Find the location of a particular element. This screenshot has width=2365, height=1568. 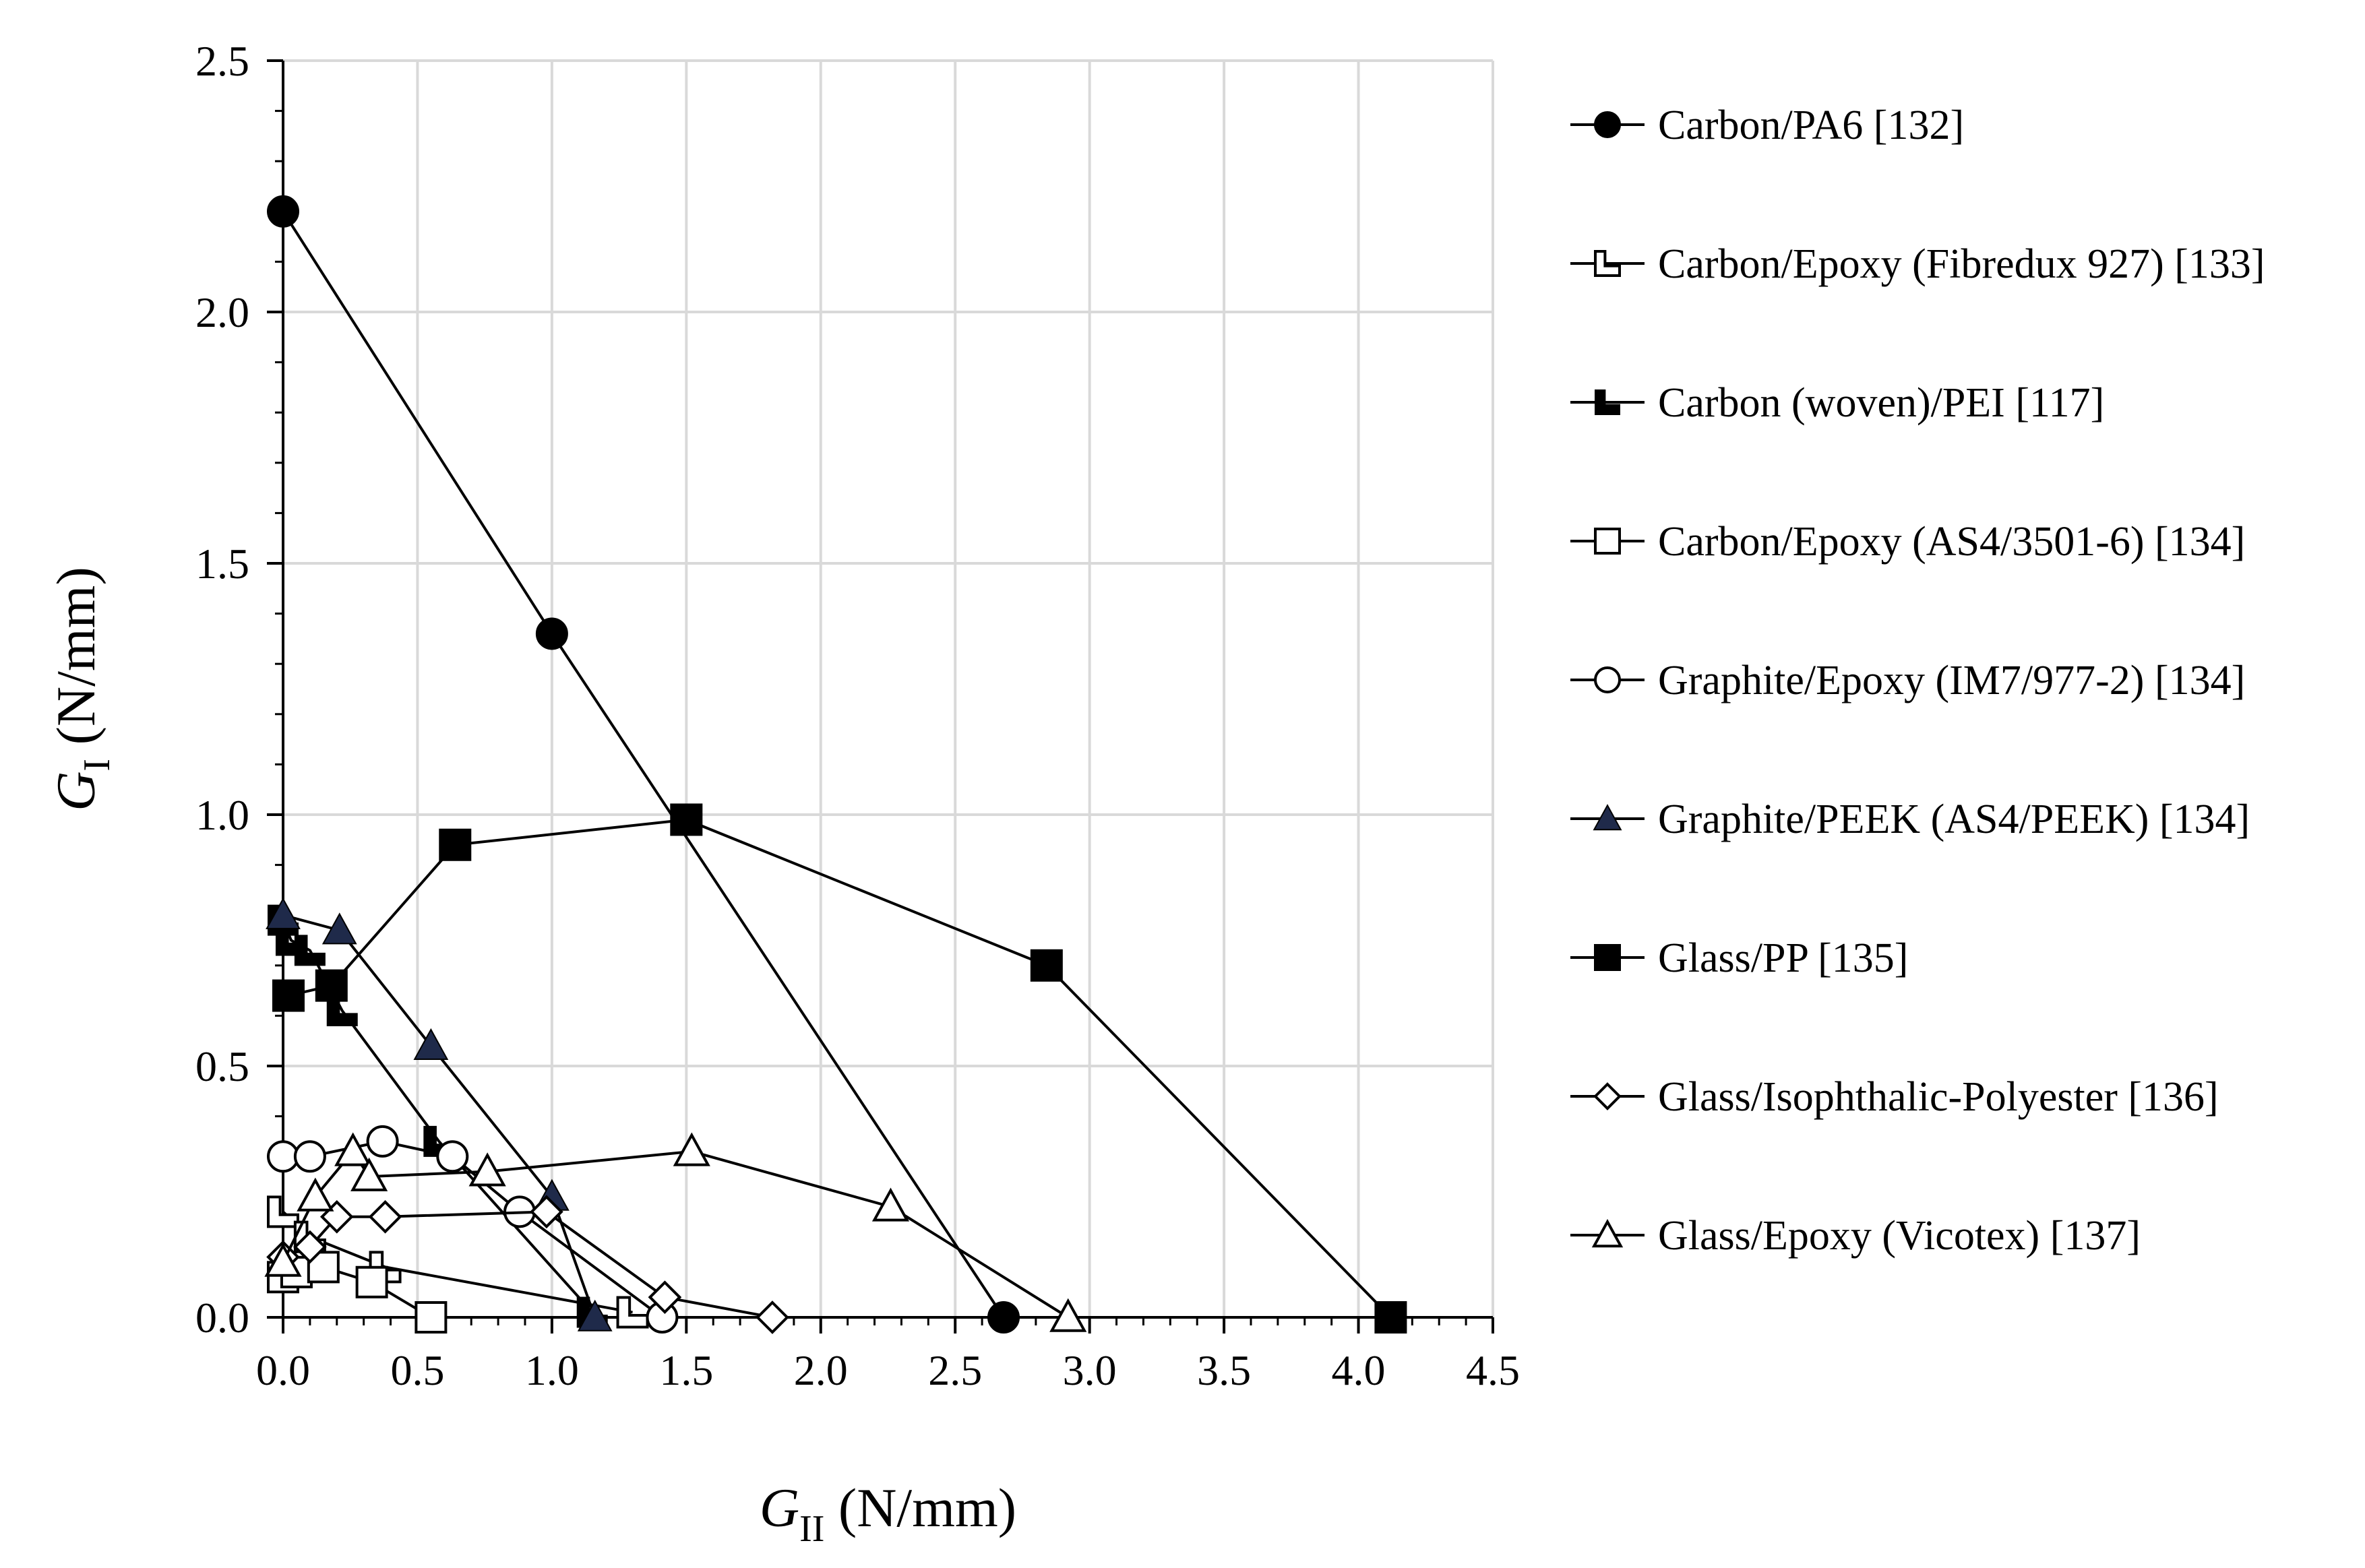

y-axis-title: GI (N/mm) is located at coordinates (81, 689).